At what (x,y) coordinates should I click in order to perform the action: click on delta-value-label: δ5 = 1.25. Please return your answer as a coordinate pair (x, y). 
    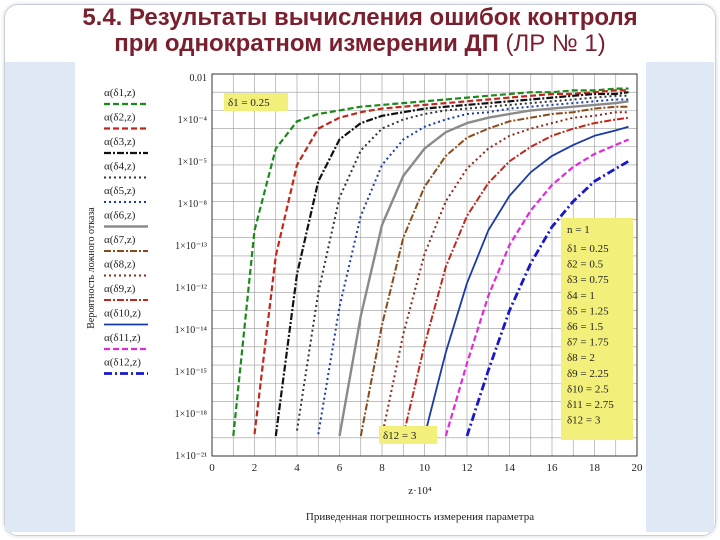
    Looking at the image, I should click on (588, 311).